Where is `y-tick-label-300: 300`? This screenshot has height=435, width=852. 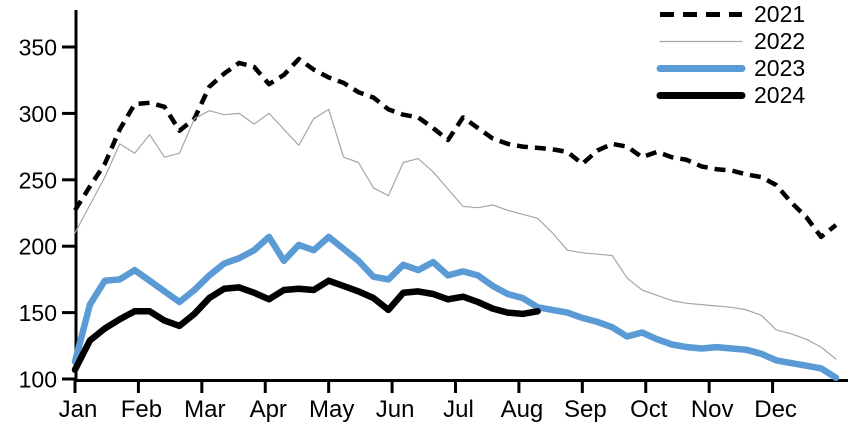 y-tick-label-300: 300 is located at coordinates (38, 114).